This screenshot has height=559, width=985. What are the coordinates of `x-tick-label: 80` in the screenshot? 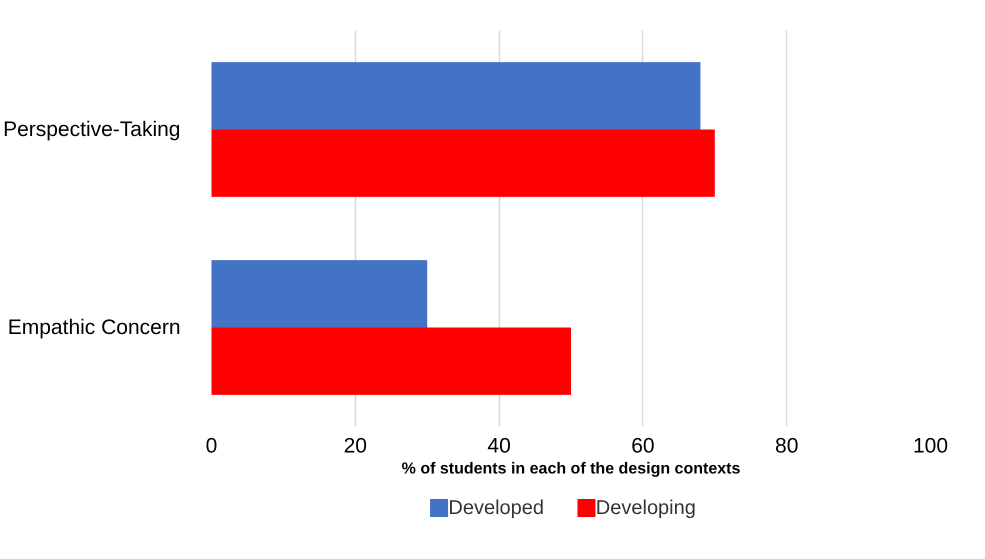 It's located at (786, 446).